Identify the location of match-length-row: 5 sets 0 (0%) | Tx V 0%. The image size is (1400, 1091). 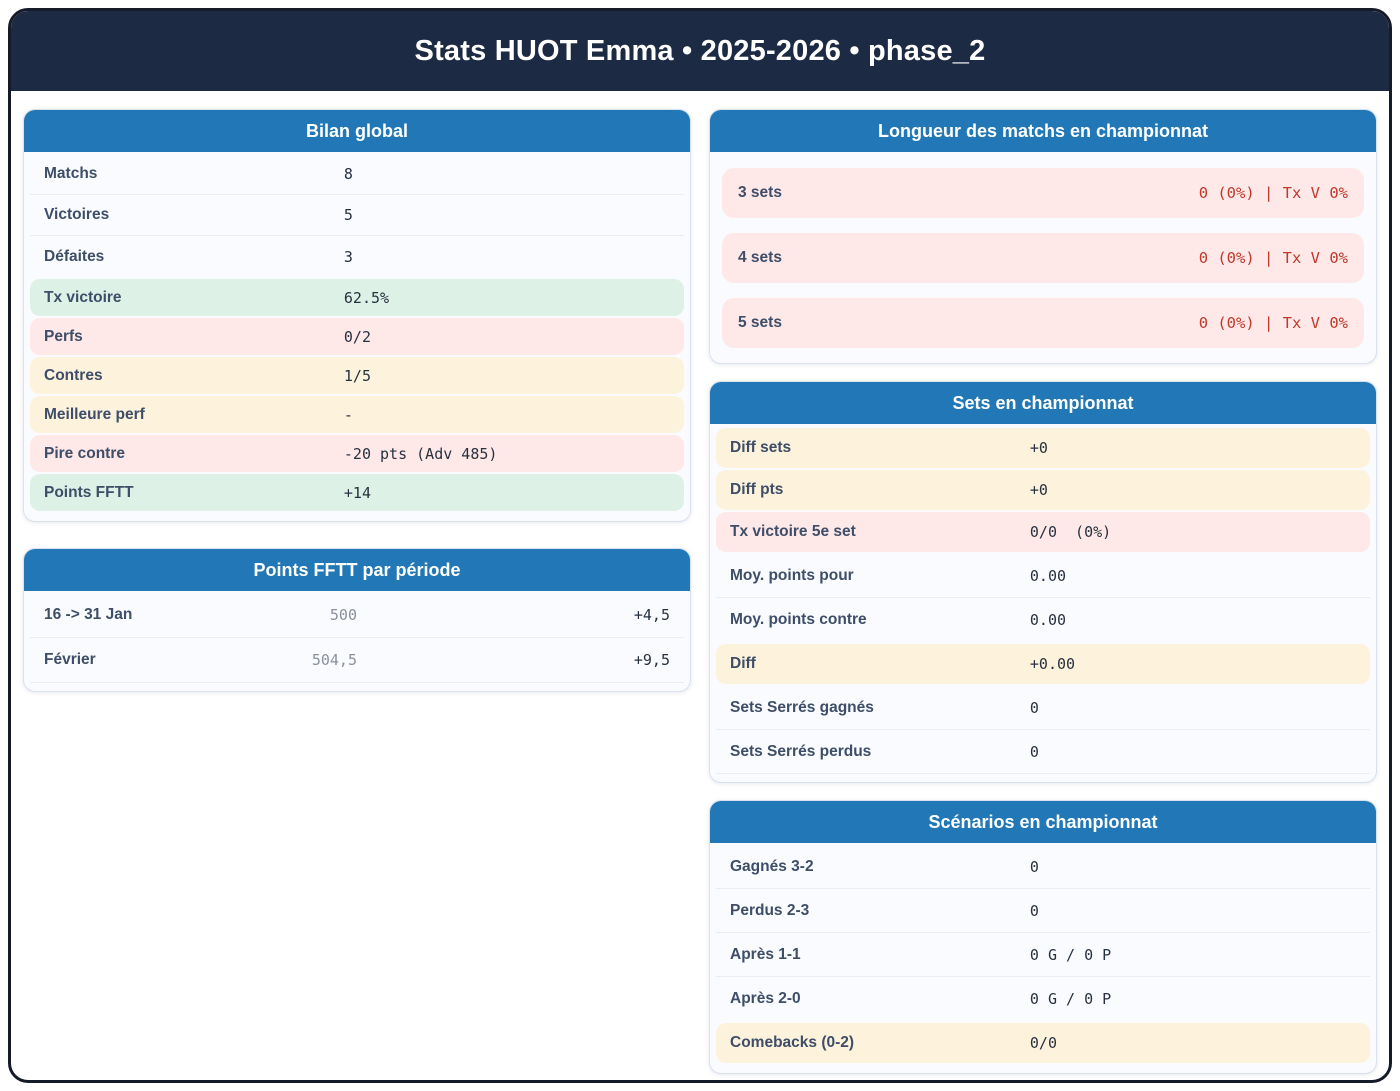
(1043, 323).